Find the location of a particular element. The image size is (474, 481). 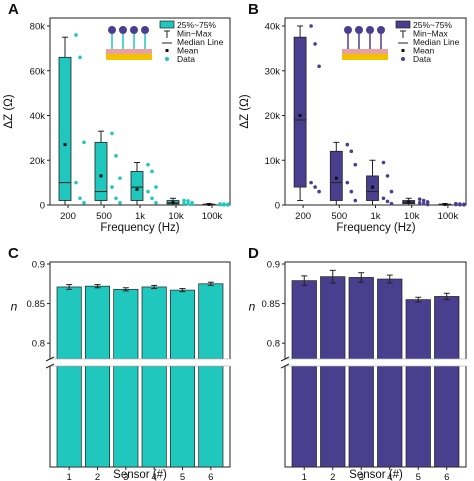

x-axis-label: Frequency (Hz) is located at coordinates (139, 228).